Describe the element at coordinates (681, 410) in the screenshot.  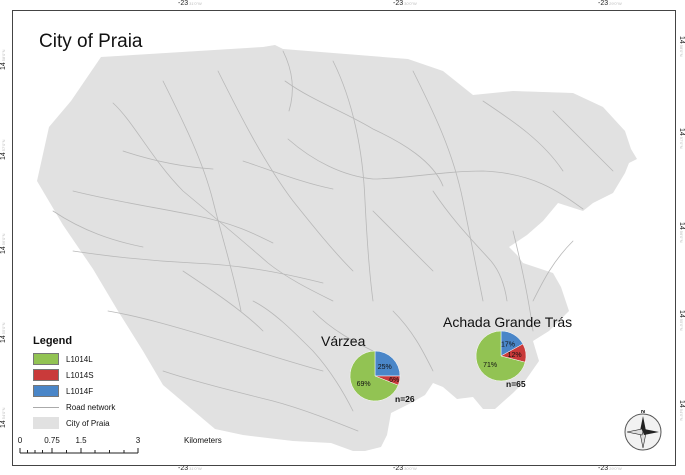
I see `coord-right-5: 1454'0"N` at that location.